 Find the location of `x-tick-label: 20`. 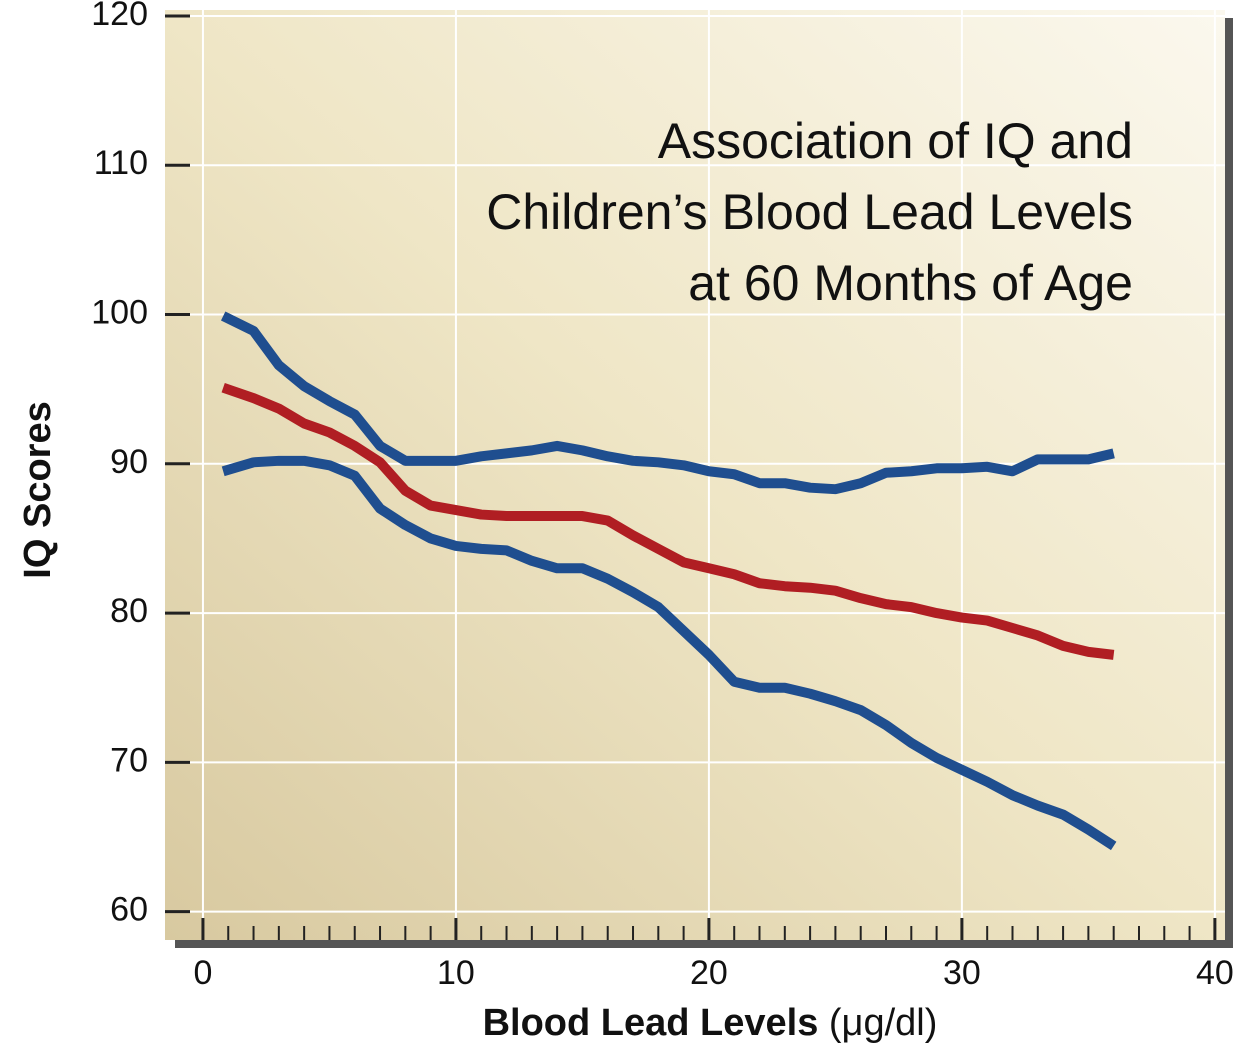

x-tick-label: 20 is located at coordinates (709, 973).